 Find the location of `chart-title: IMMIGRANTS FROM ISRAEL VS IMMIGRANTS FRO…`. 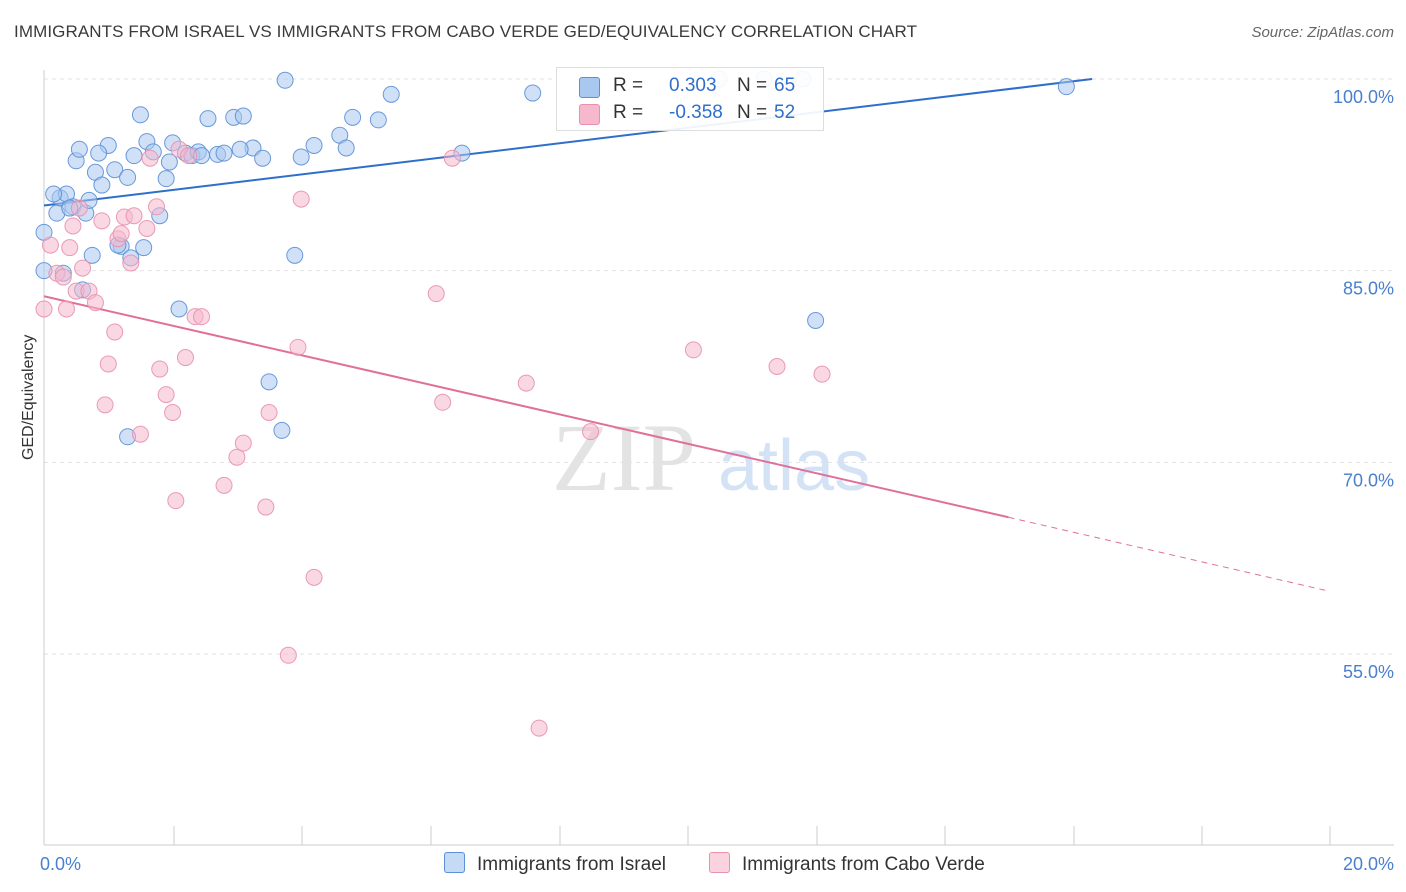

chart-title: IMMIGRANTS FROM ISRAEL VS IMMIGRANTS FRO… is located at coordinates (466, 31).